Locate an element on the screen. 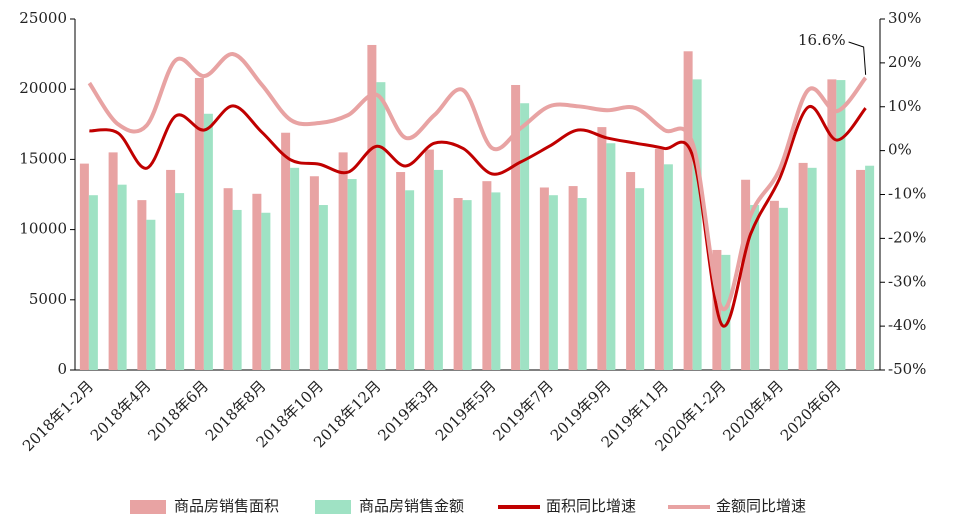 The height and width of the screenshot is (528, 954). y-tick-label: 15000 is located at coordinates (43, 158).